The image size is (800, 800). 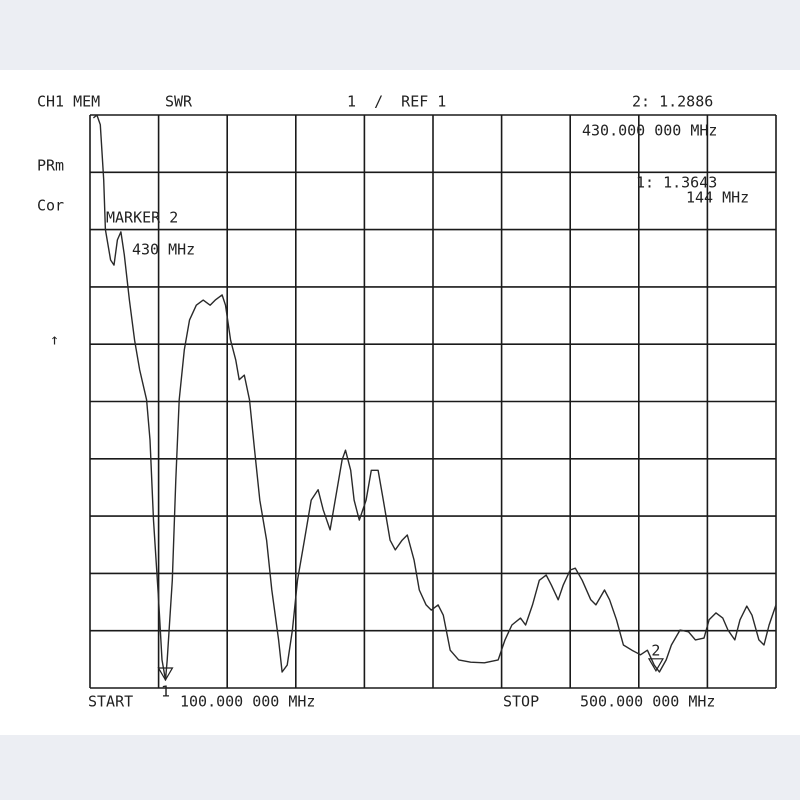 I want to click on screen-text: 430.000 000 MHz, so click(x=649, y=131).